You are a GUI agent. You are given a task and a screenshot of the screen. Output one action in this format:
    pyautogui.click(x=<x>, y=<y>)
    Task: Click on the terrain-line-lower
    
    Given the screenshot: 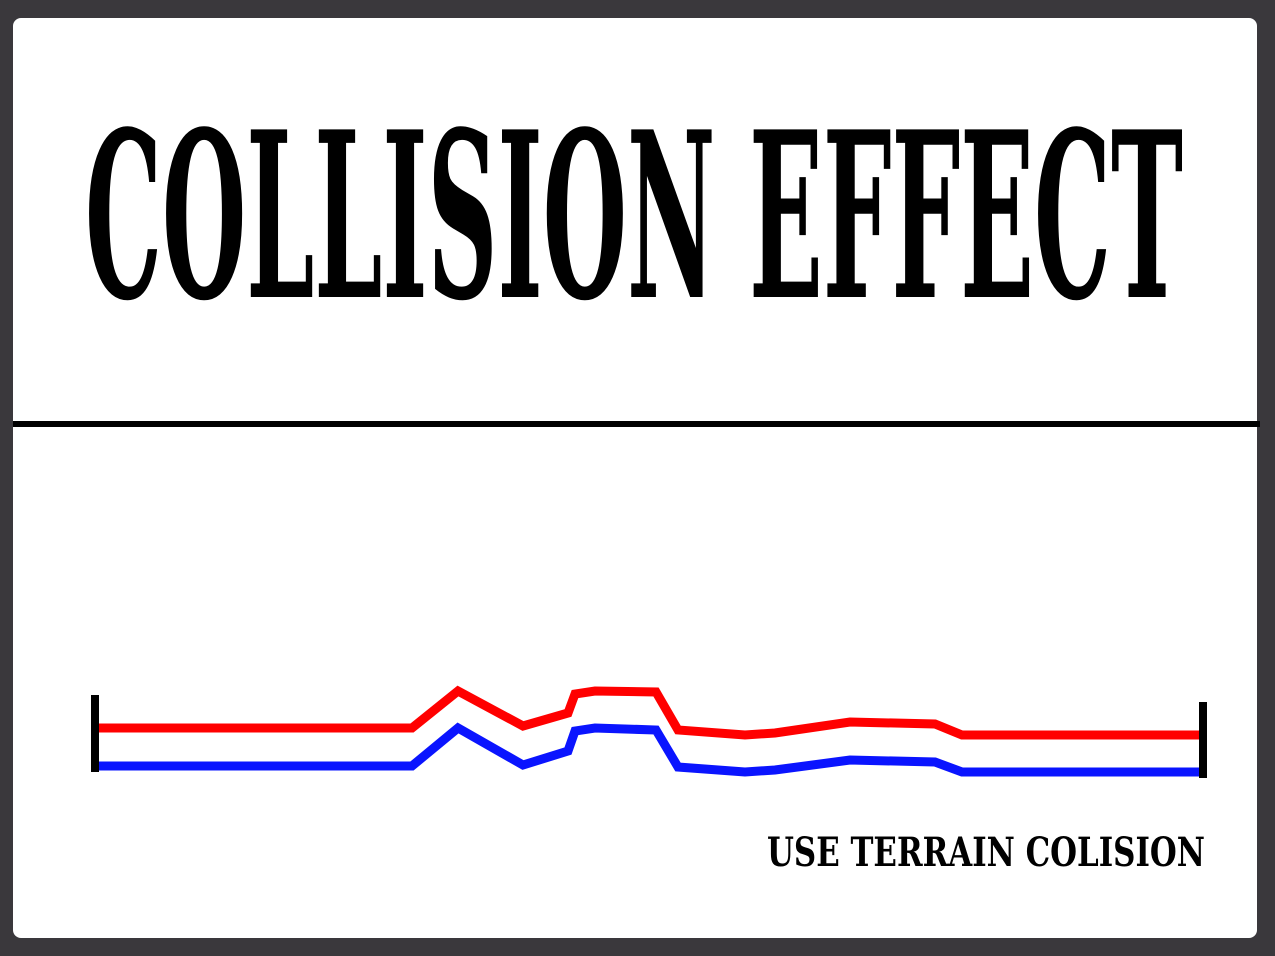 What is the action you would take?
    pyautogui.click(x=647, y=749)
    